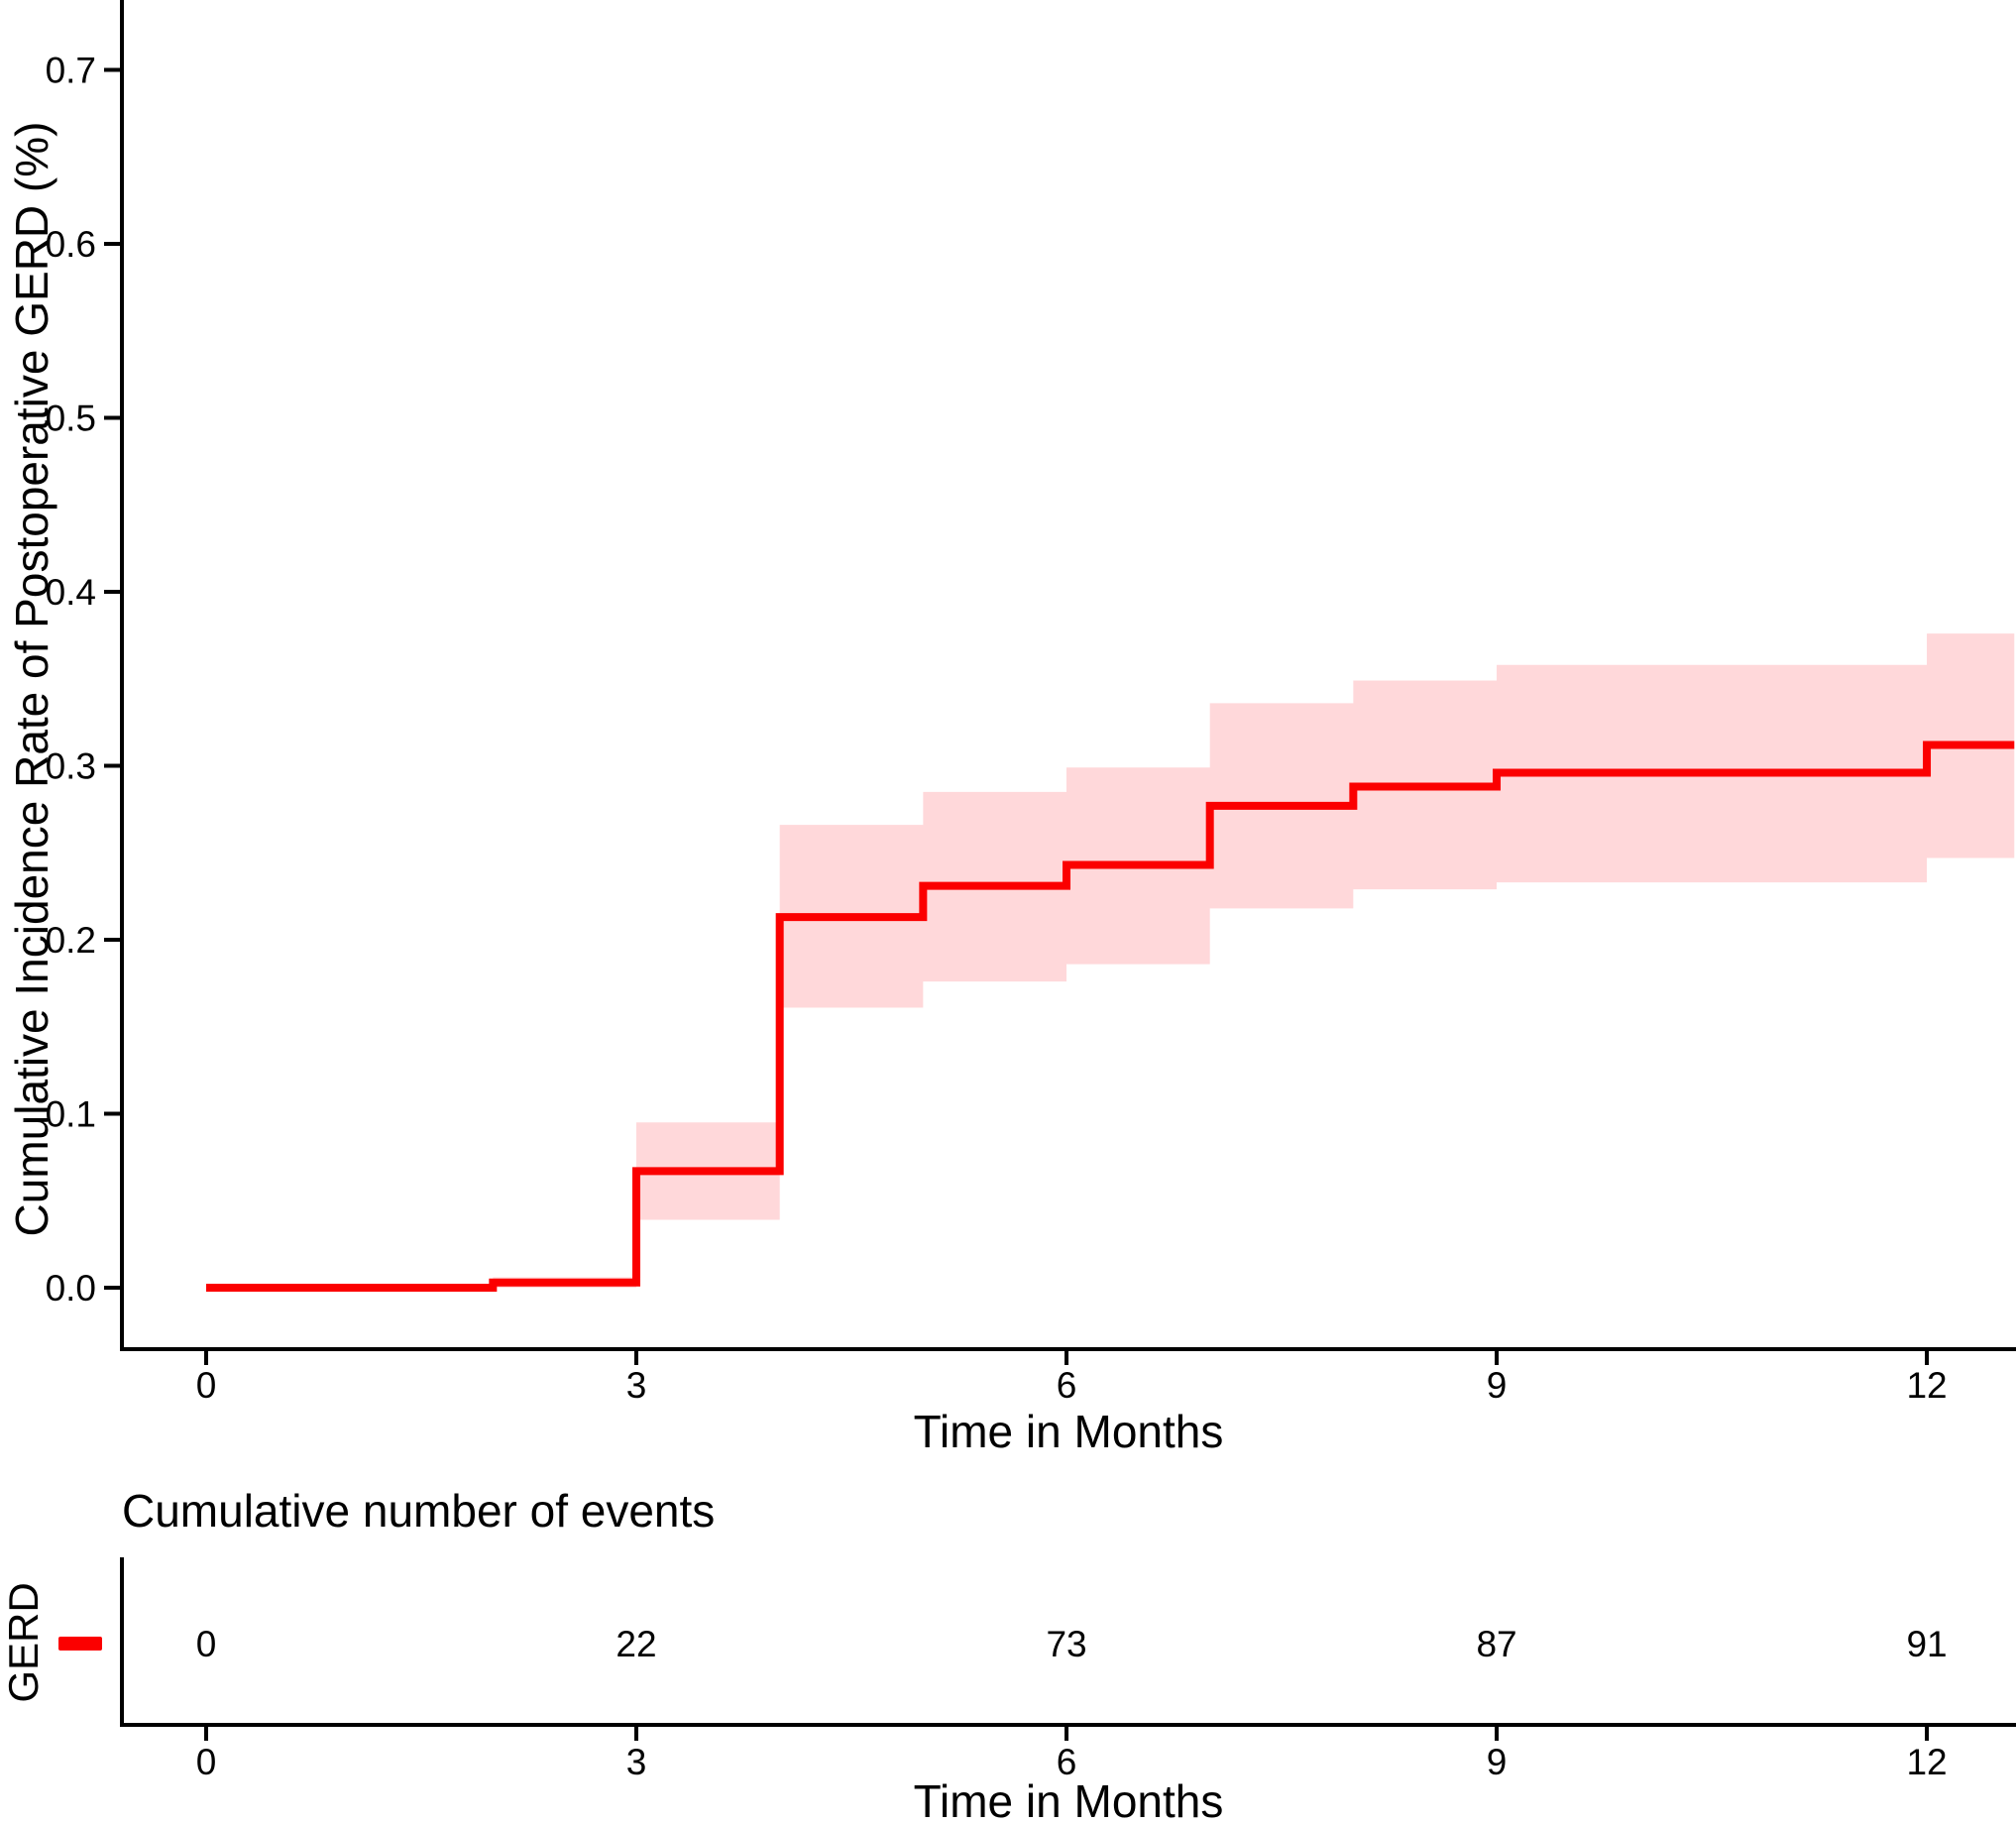  Describe the element at coordinates (71, 940) in the screenshot. I see `y-tick-label: 0.2` at that location.